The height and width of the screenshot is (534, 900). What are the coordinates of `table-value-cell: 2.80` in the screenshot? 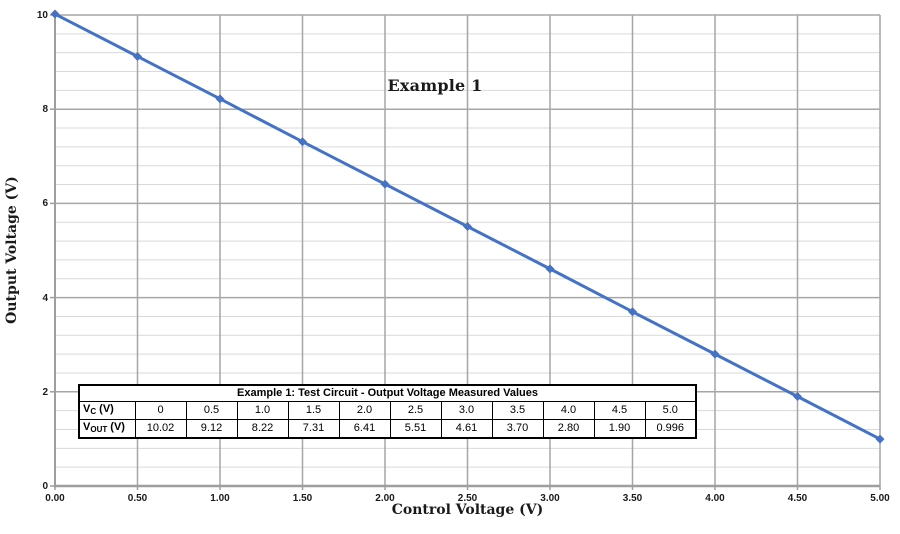 It's located at (568, 429).